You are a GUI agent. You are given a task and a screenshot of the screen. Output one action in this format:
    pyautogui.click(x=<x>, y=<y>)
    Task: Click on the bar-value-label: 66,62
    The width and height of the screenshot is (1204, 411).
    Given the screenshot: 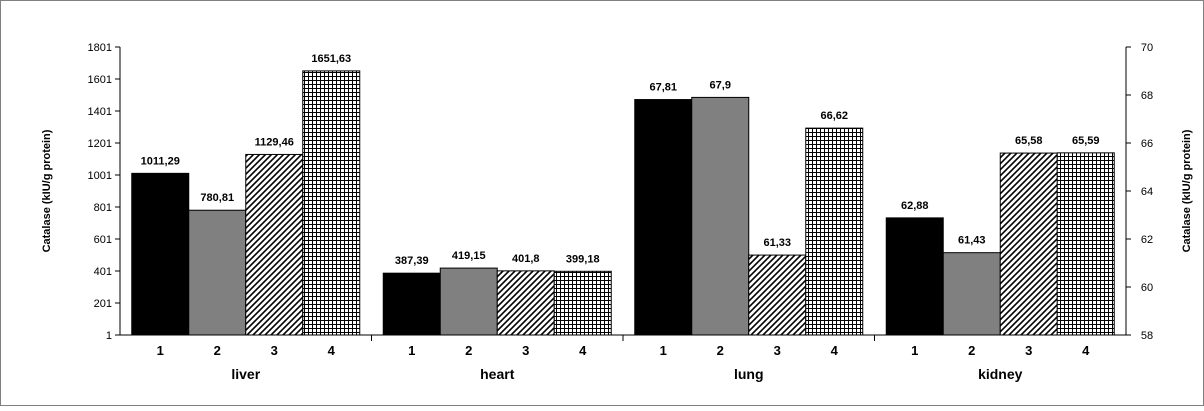 What is the action you would take?
    pyautogui.click(x=834, y=116)
    